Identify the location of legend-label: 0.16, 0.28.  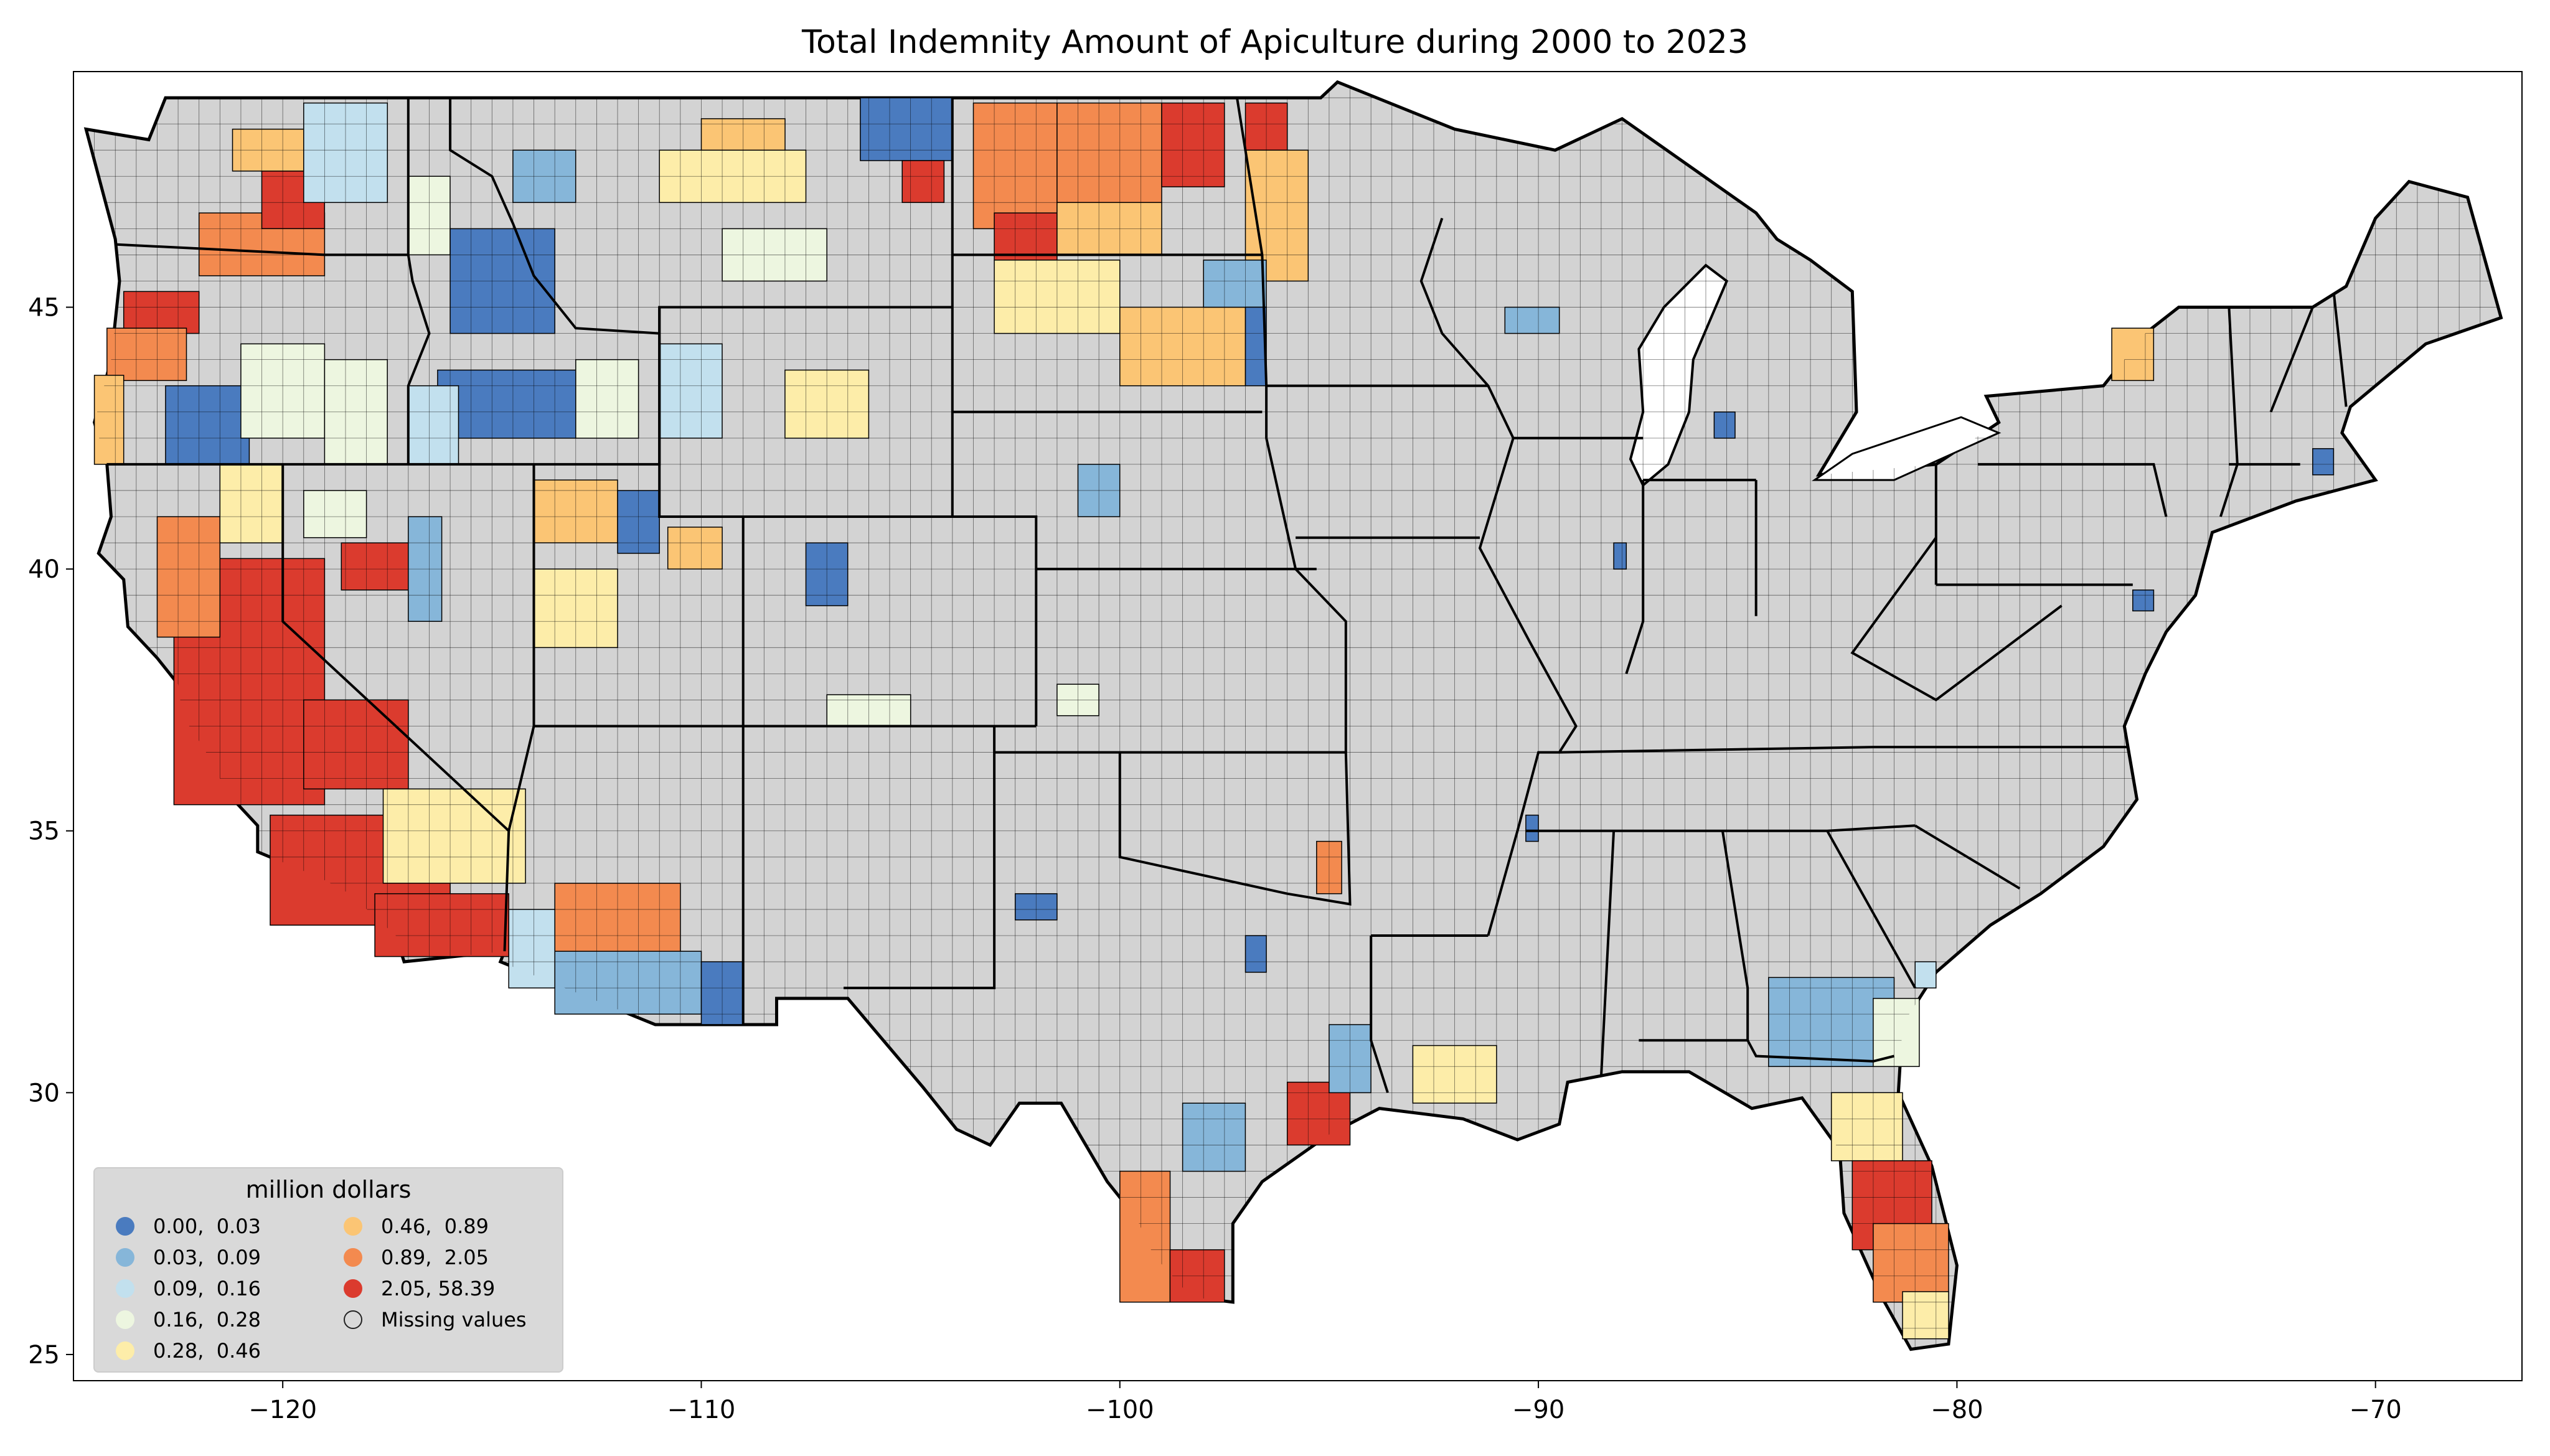
(207, 1320).